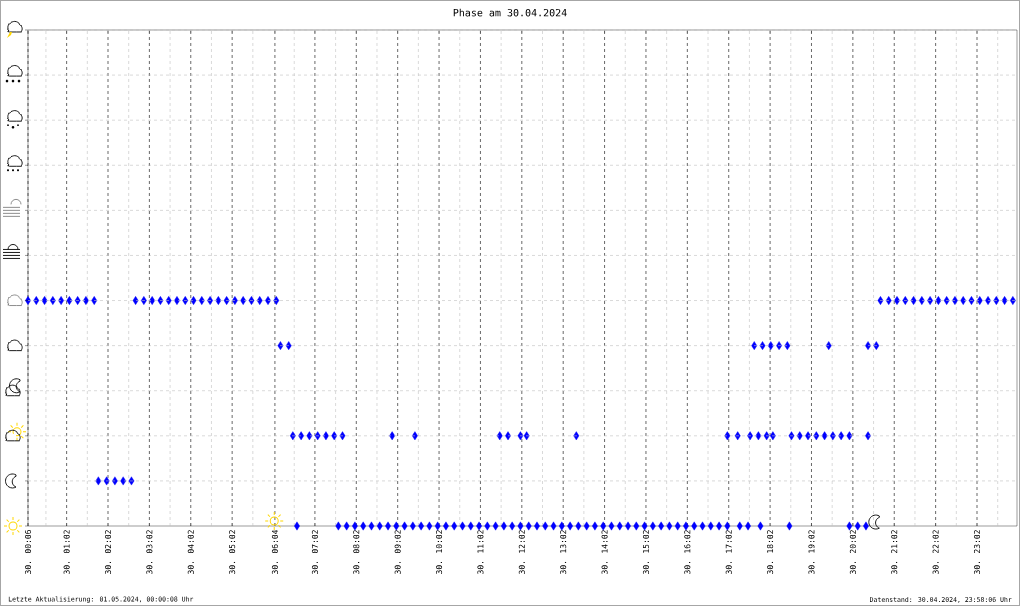 The height and width of the screenshot is (606, 1020). Describe the element at coordinates (397, 552) in the screenshot. I see `x-tick-label: 30. 09:02` at that location.